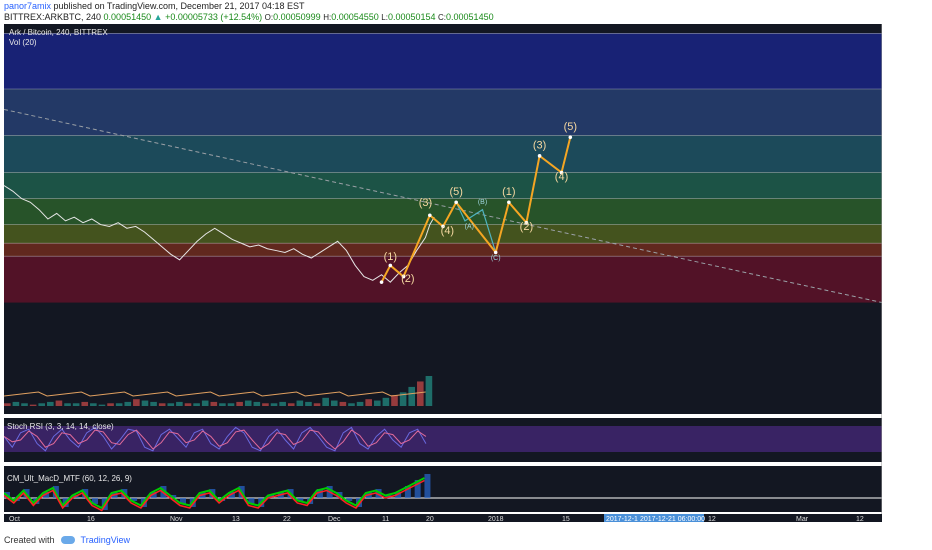 This screenshot has width=932, height=550. I want to click on wave-label: (5), so click(570, 127).